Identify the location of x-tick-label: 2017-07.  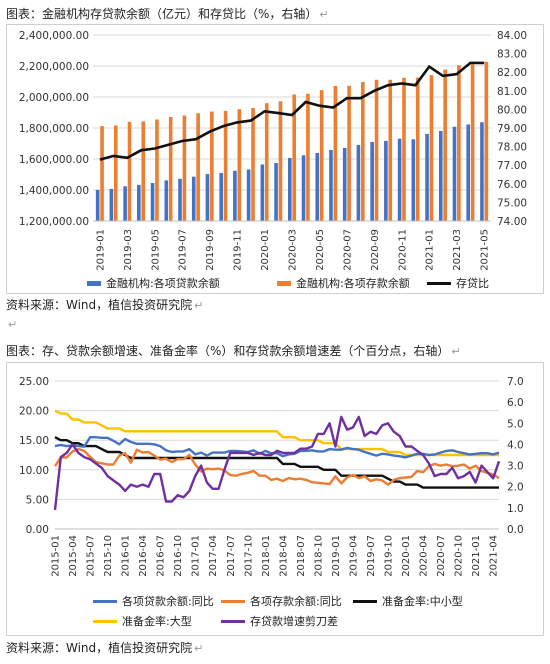
(231, 556).